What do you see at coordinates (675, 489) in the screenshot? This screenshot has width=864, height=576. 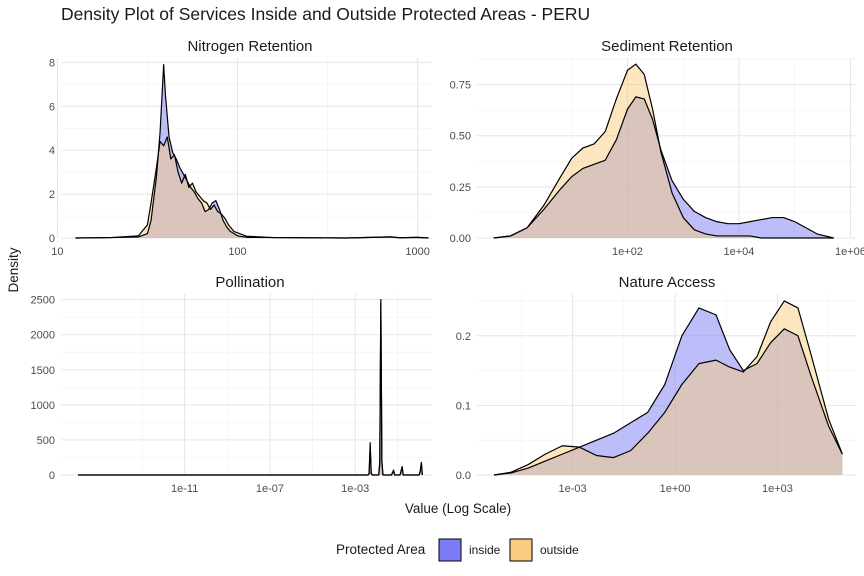 I see `x-tick-label: 1e+00` at bounding box center [675, 489].